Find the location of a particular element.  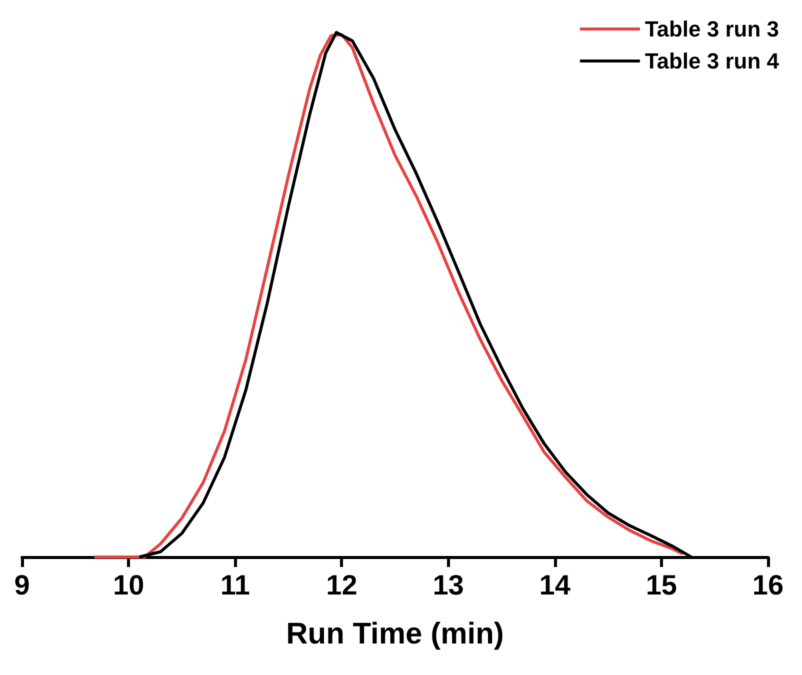

x-tick-label: 9 is located at coordinates (22, 585).